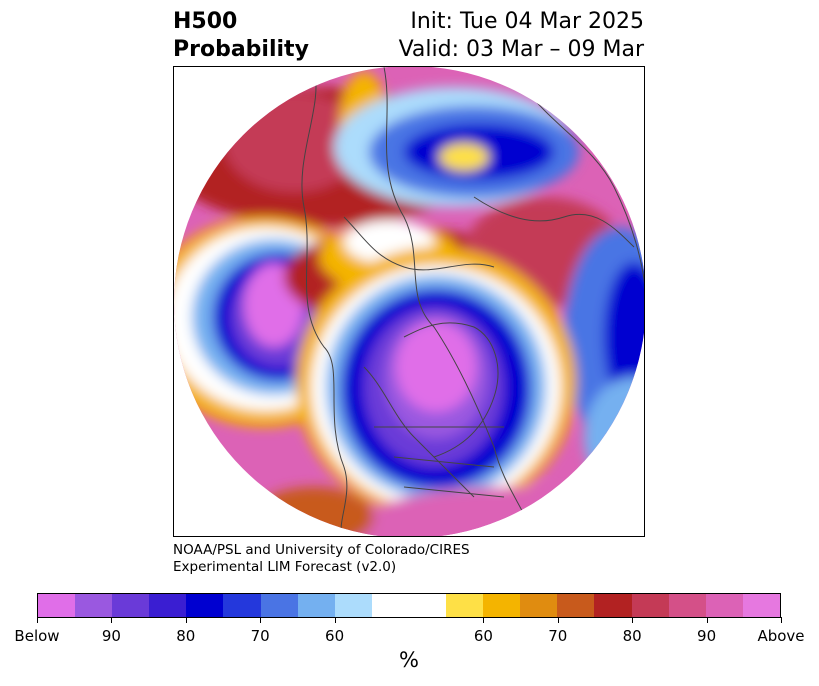 This screenshot has width=819, height=686. I want to click on colorbar-tick-label: Below, so click(37, 636).